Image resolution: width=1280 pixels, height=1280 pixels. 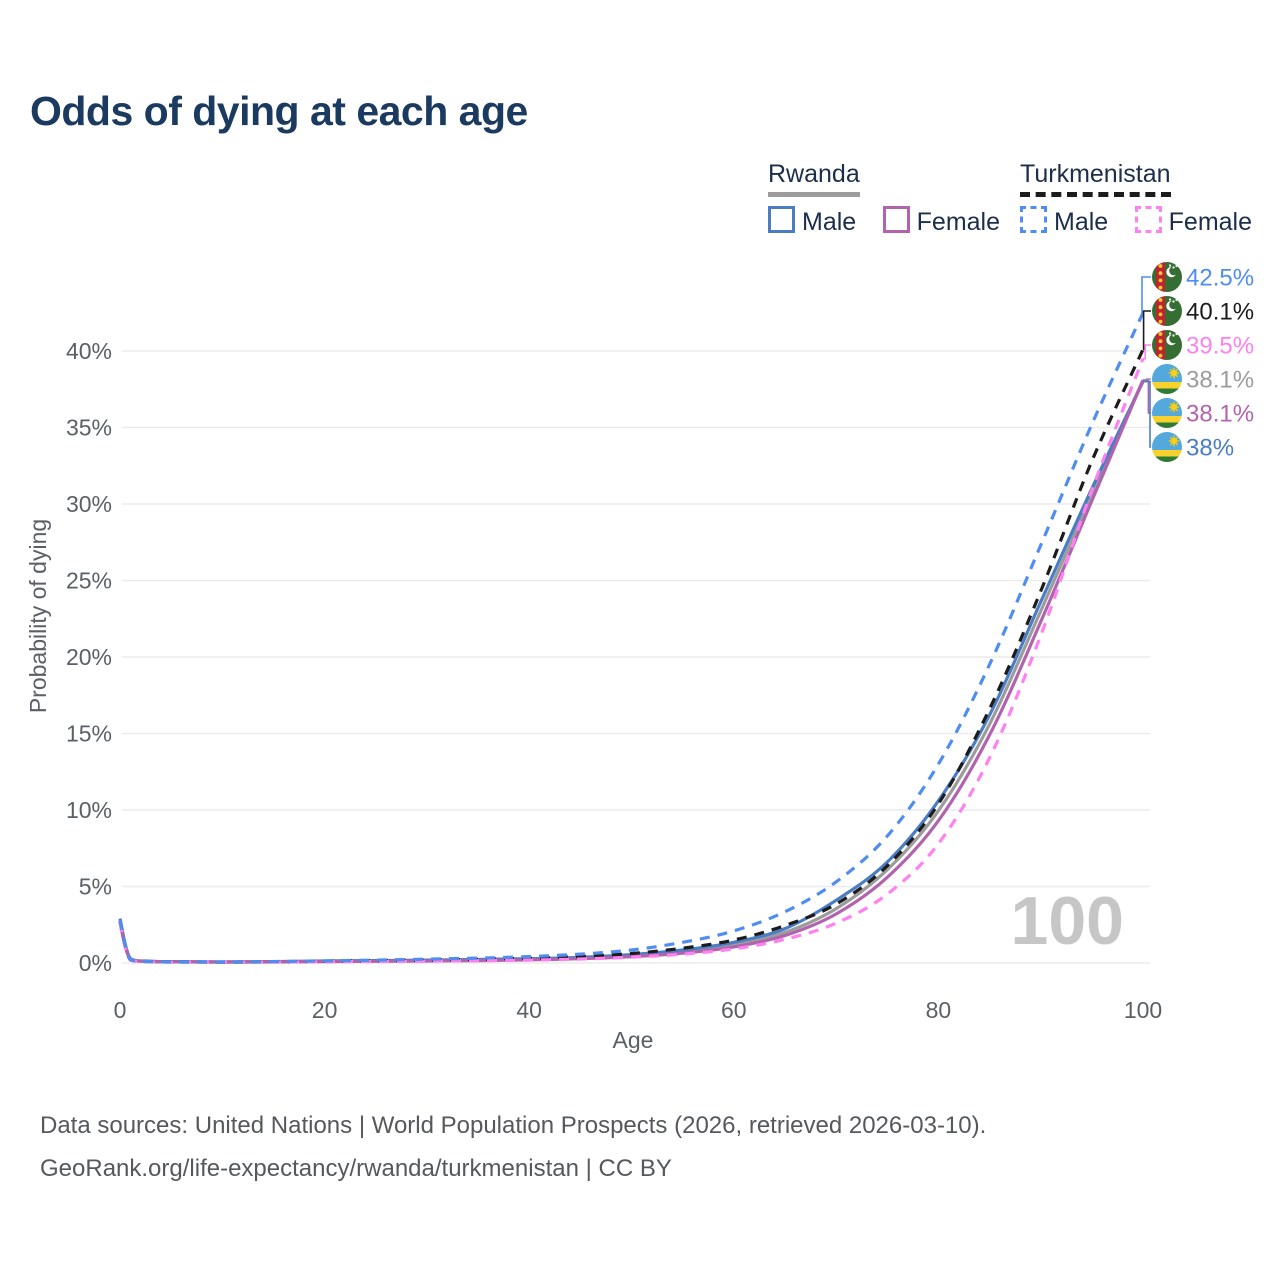 I want to click on end-label-rwanda-male: 38%, so click(x=1210, y=448).